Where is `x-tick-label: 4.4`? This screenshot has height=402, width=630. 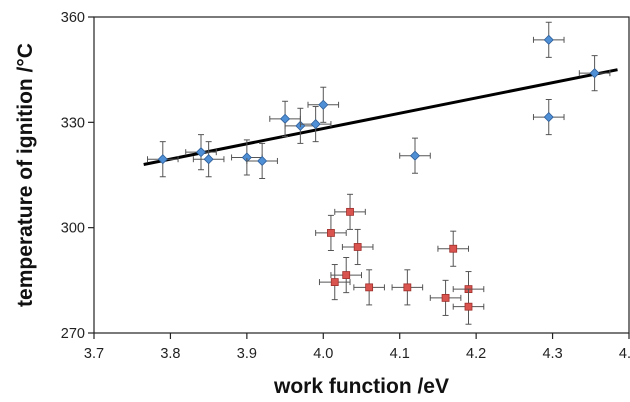
x-tick-label: 4.4 is located at coordinates (624, 354).